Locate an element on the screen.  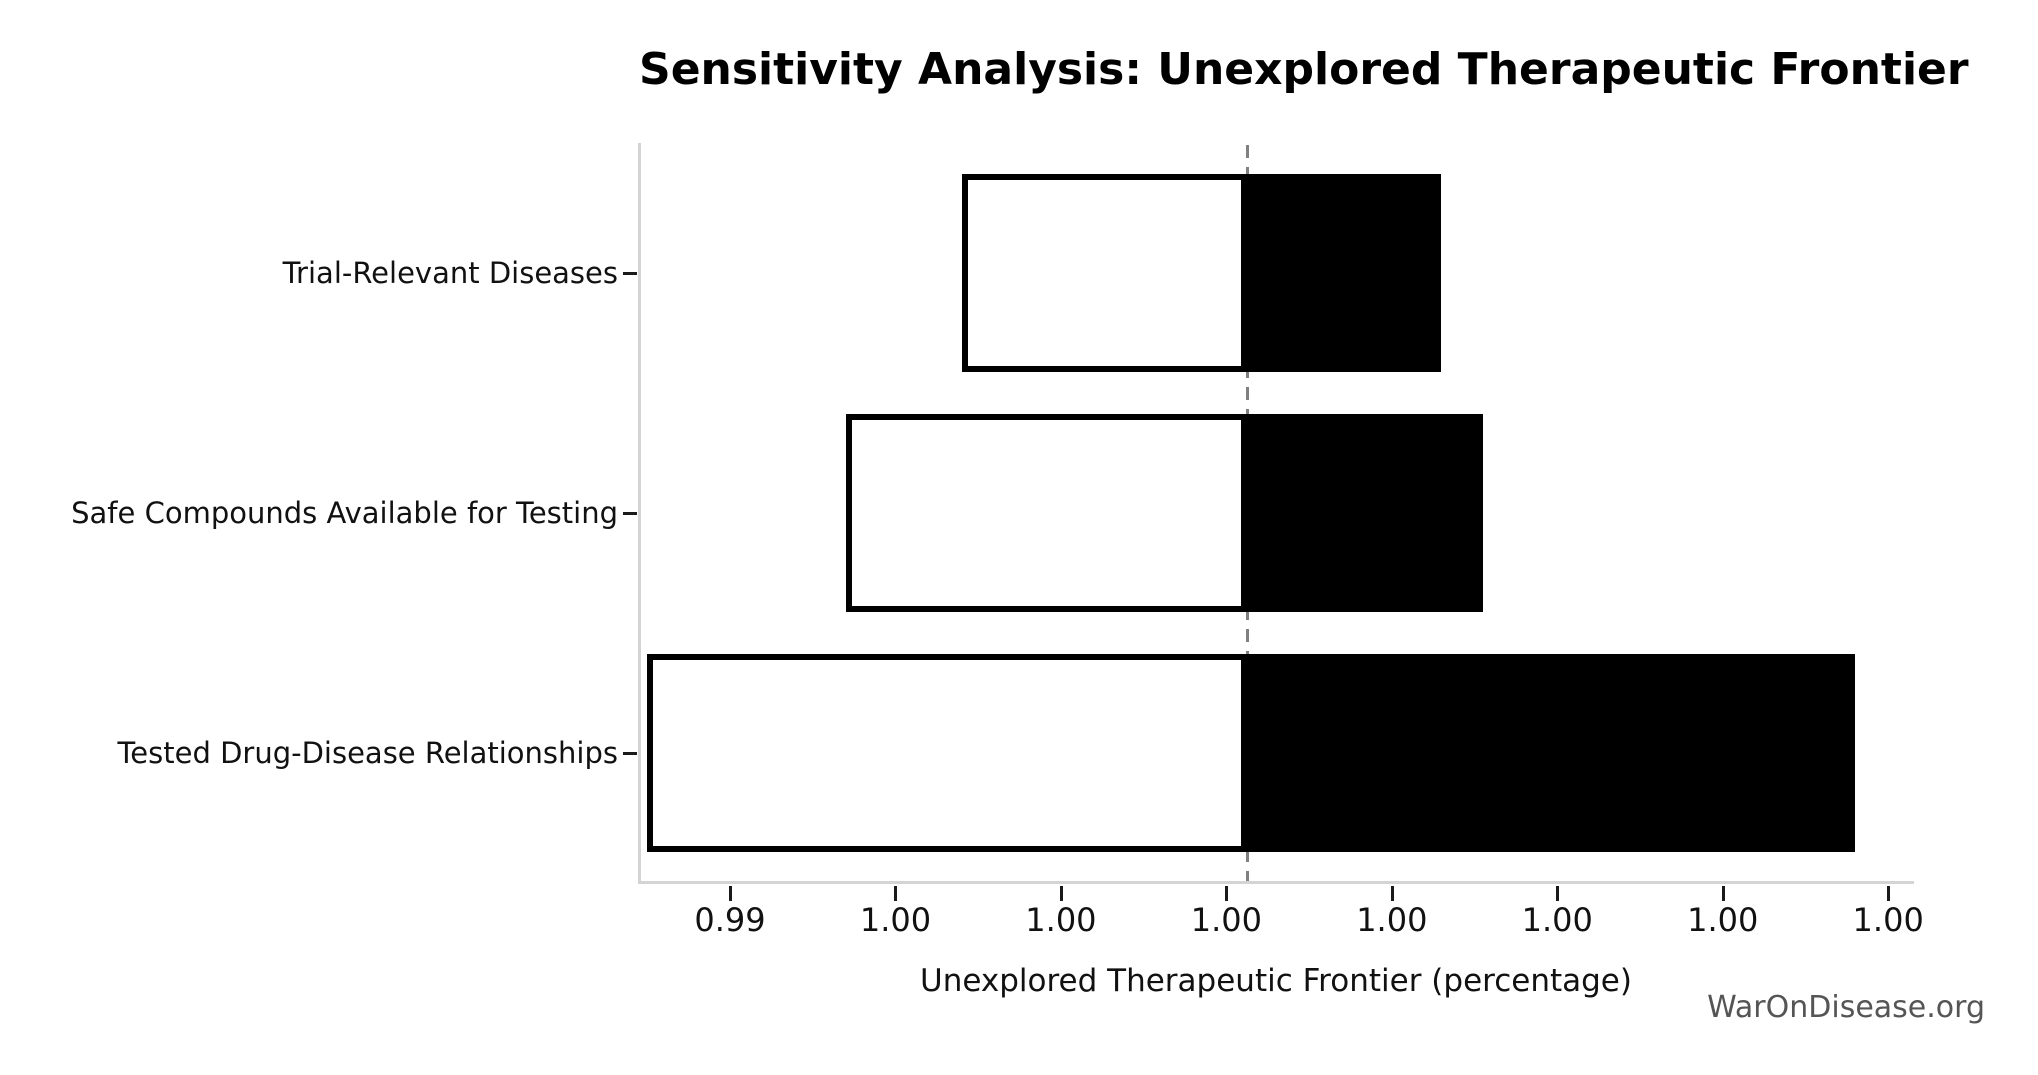
bar-high-tested-drug-disease is located at coordinates (1551, 753).